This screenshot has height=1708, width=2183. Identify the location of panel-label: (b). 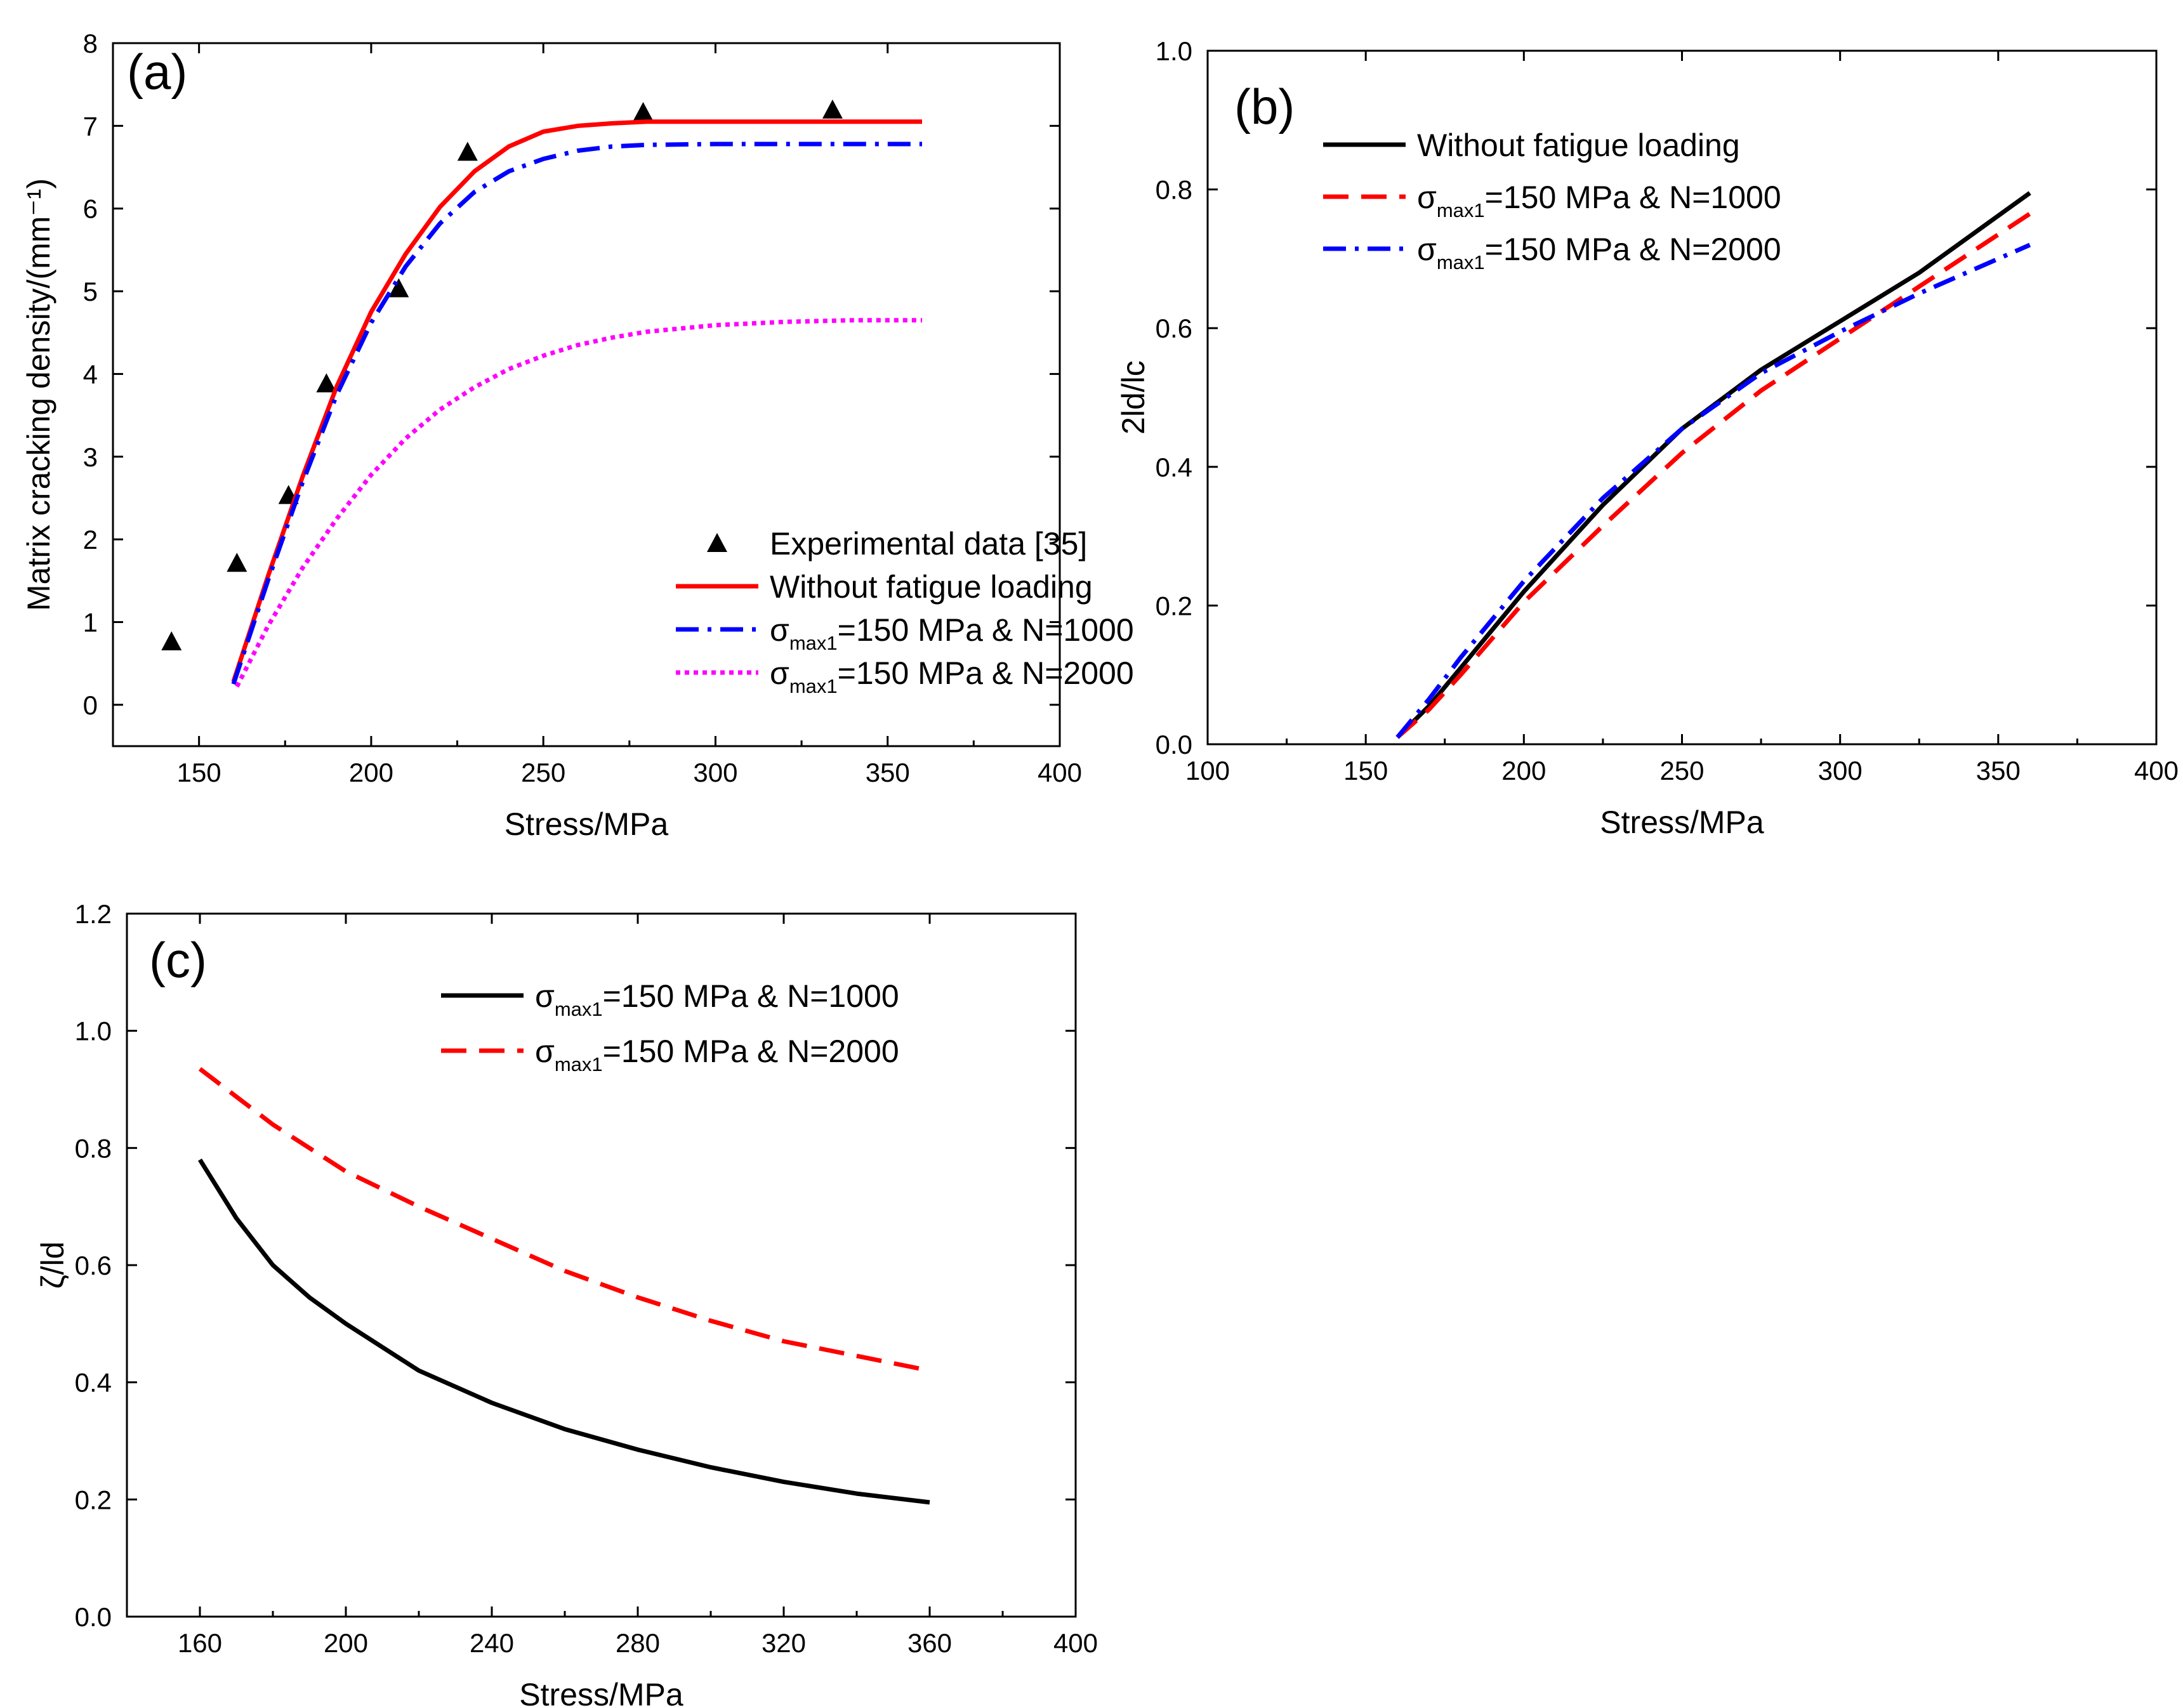
(1264, 107).